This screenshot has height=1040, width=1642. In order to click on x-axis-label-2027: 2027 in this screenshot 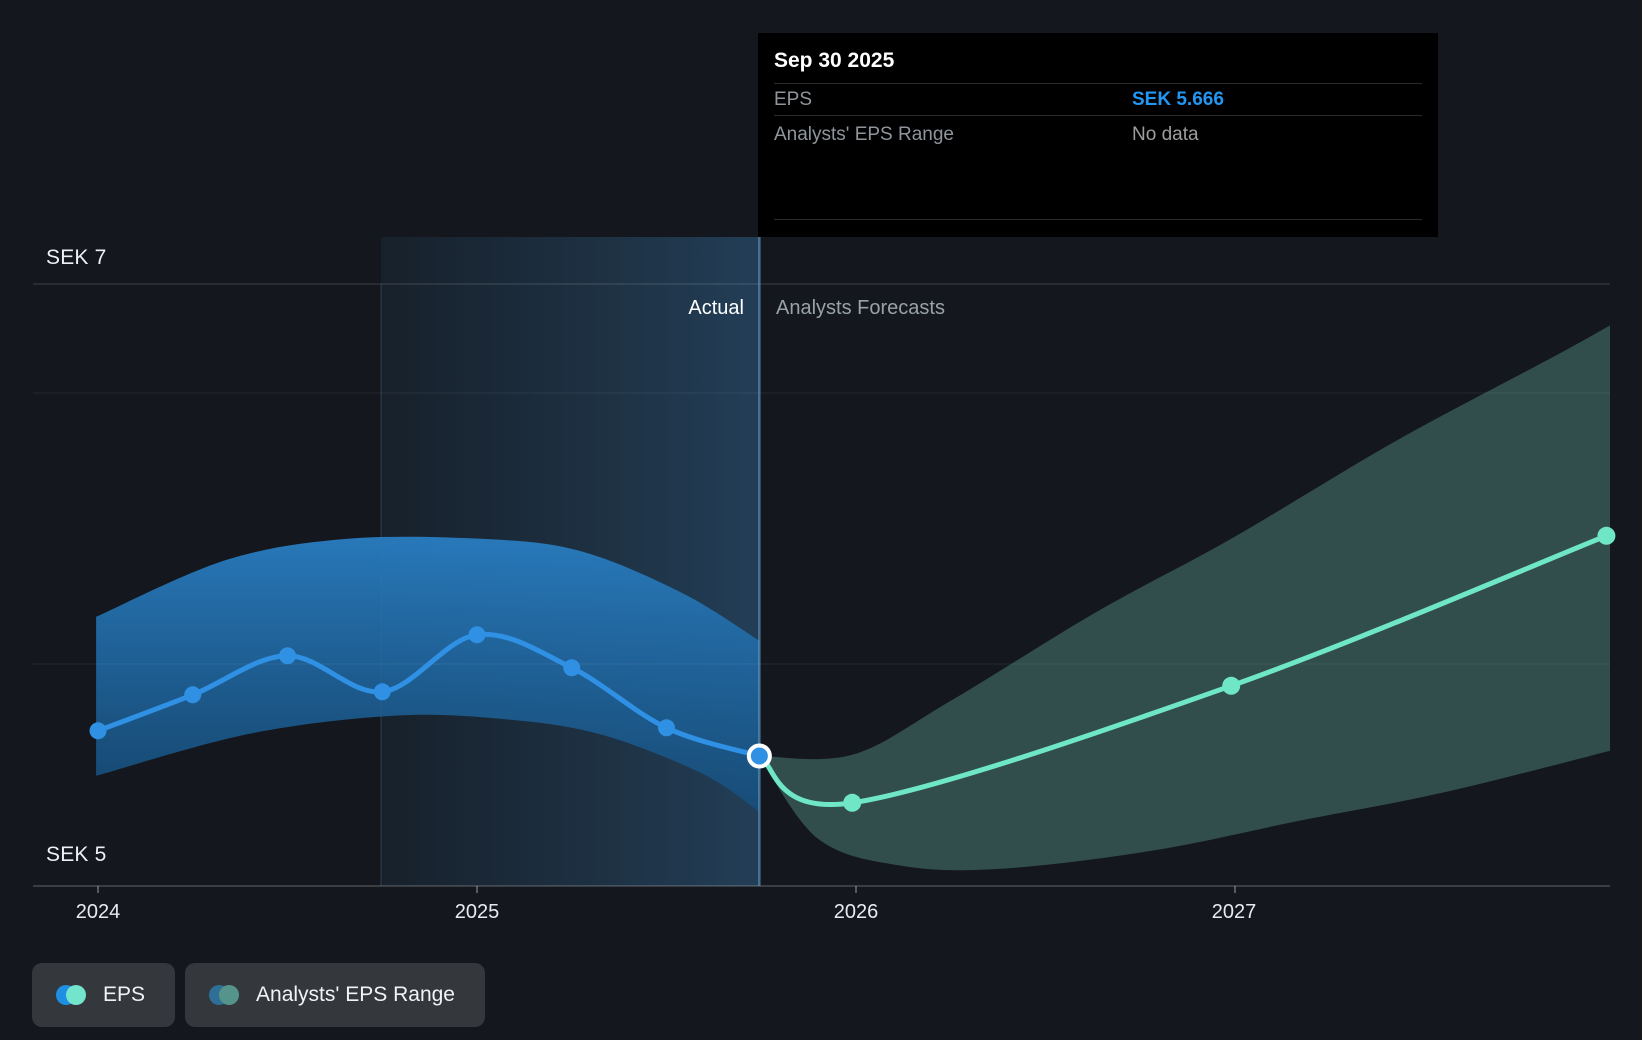, I will do `click(1234, 912)`.